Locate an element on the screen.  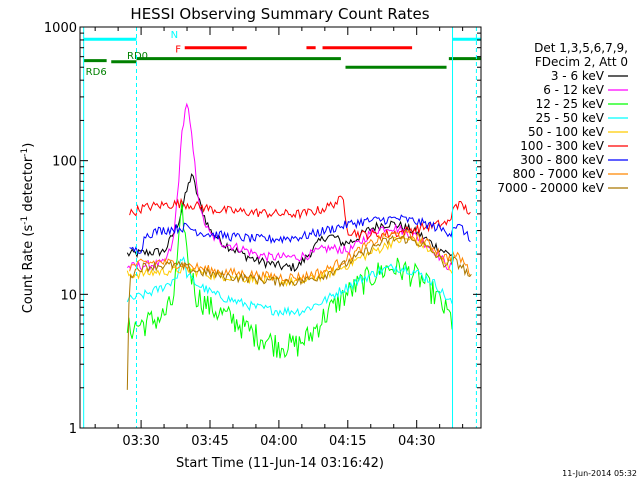
legend-entry-label-8: 7000 - 20000 keV is located at coordinates (550, 188).